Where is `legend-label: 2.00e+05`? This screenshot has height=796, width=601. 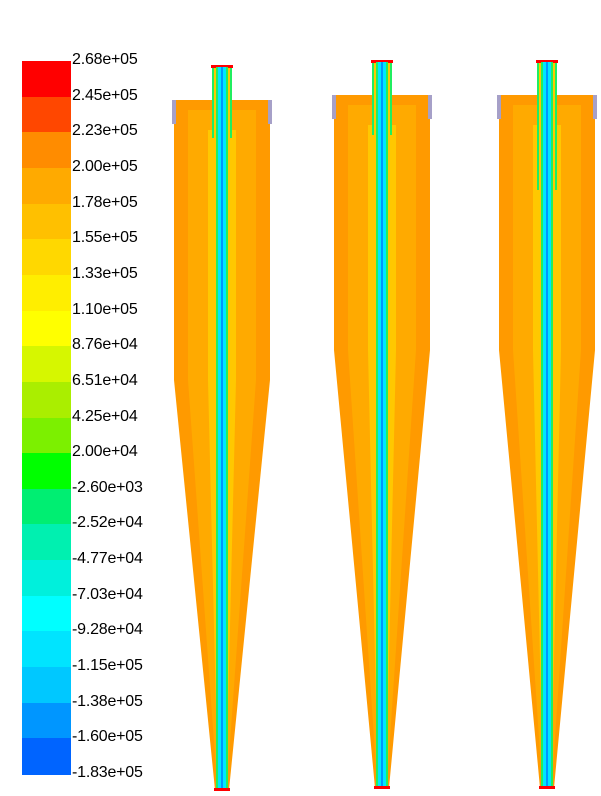
legend-label: 2.00e+05 is located at coordinates (105, 166).